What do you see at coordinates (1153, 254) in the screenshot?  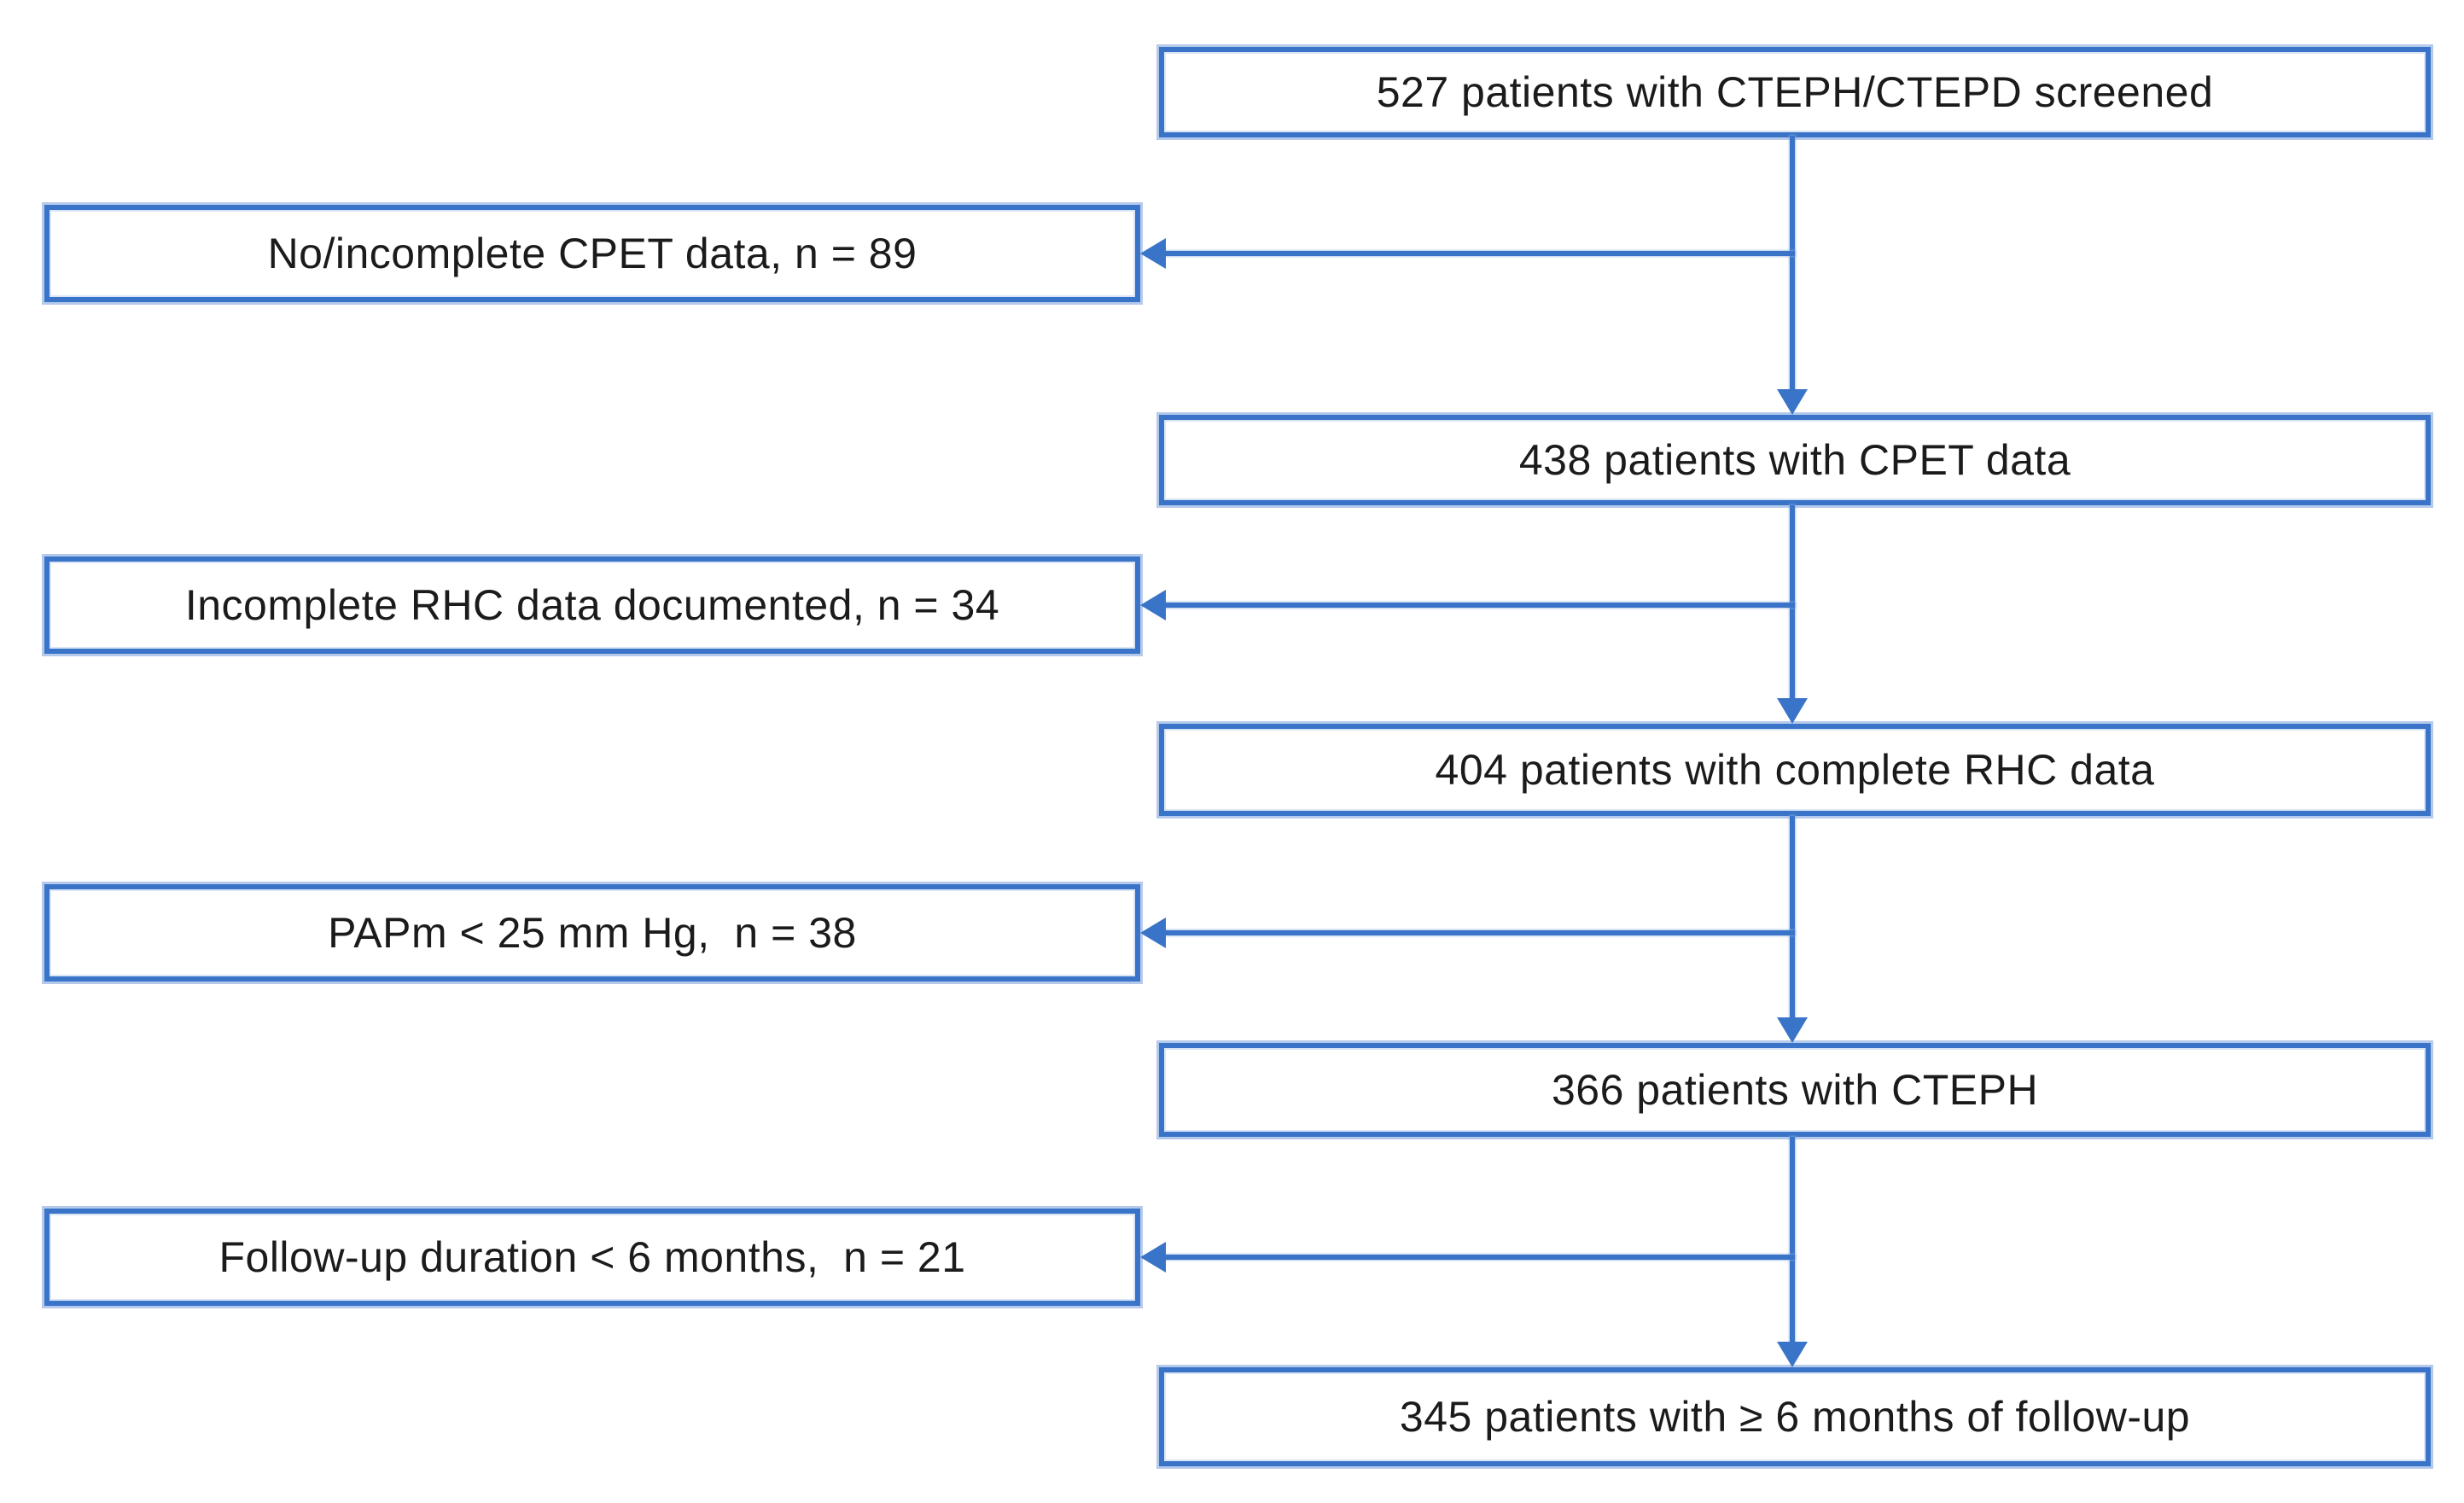 I see `arrowhead-left-1-icon` at bounding box center [1153, 254].